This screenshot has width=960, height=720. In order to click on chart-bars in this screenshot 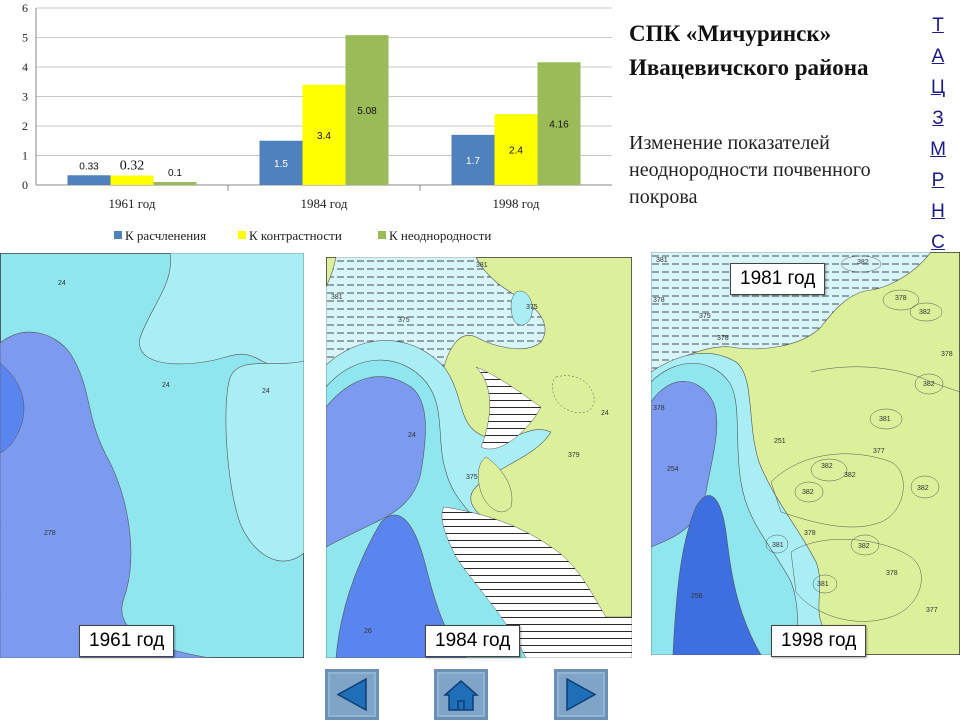, I will do `click(324, 110)`.